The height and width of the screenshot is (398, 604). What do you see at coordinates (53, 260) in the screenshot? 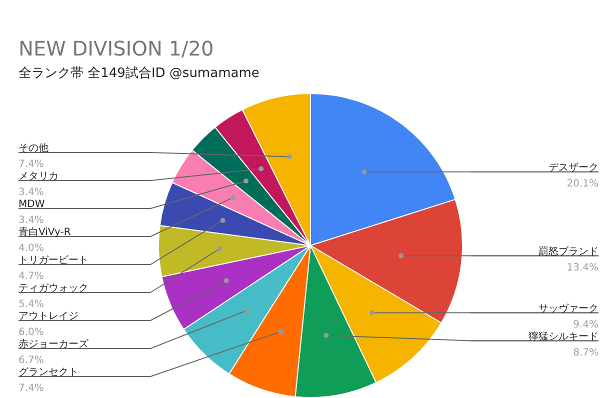
I see `slice-label: トリガービート` at bounding box center [53, 260].